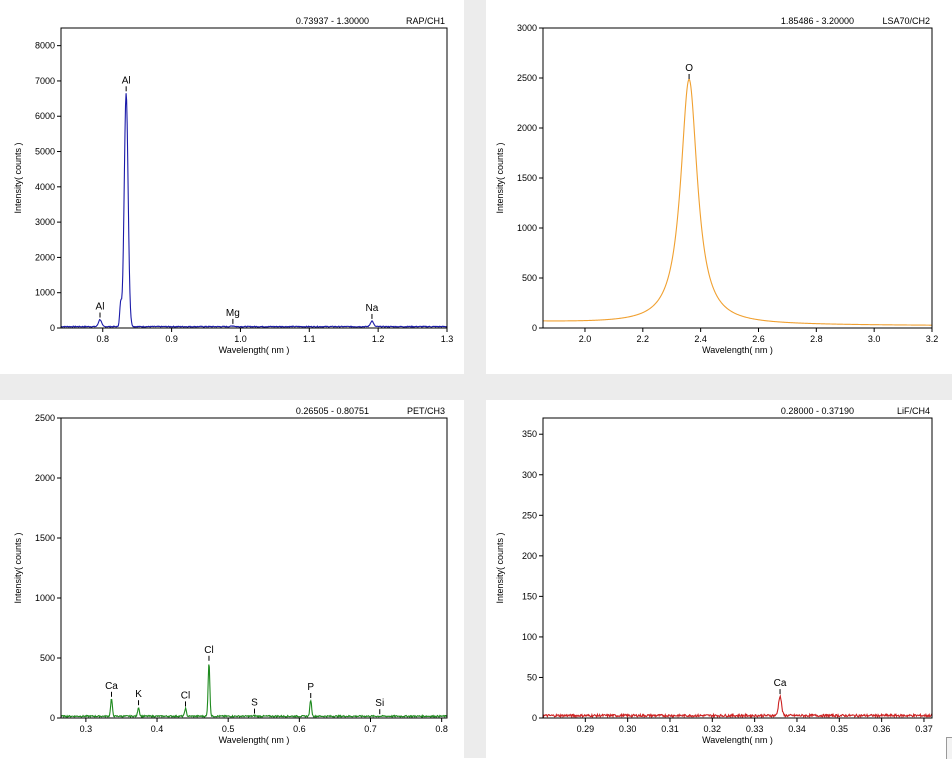  I want to click on x-tick-label: 2.8, so click(816, 339).